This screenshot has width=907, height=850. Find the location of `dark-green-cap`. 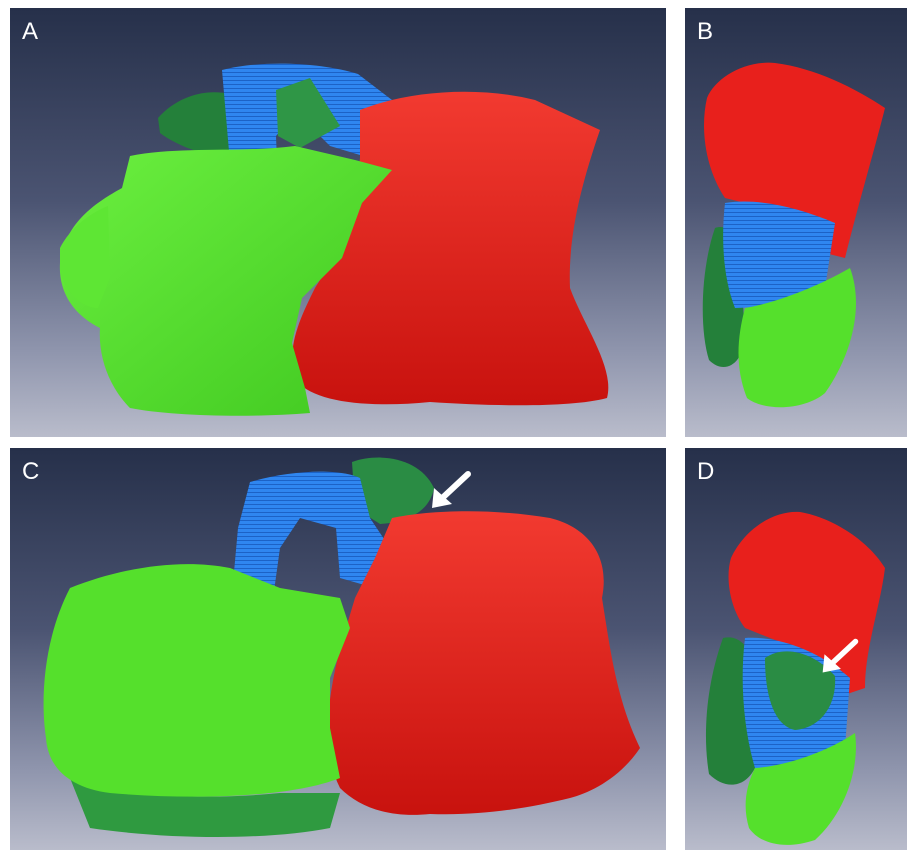

dark-green-cap is located at coordinates (393, 490).